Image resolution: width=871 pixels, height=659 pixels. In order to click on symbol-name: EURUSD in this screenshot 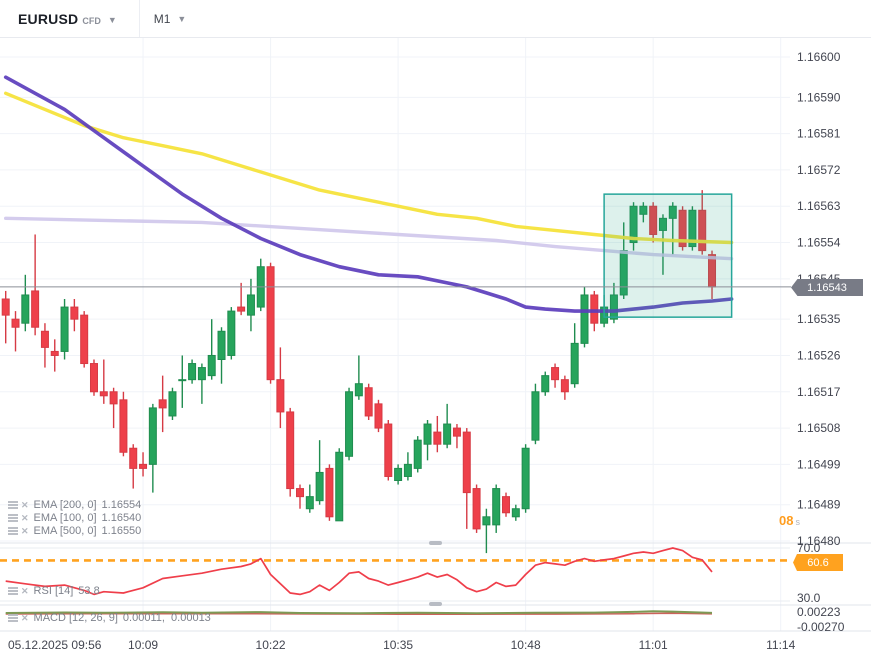, I will do `click(48, 18)`.